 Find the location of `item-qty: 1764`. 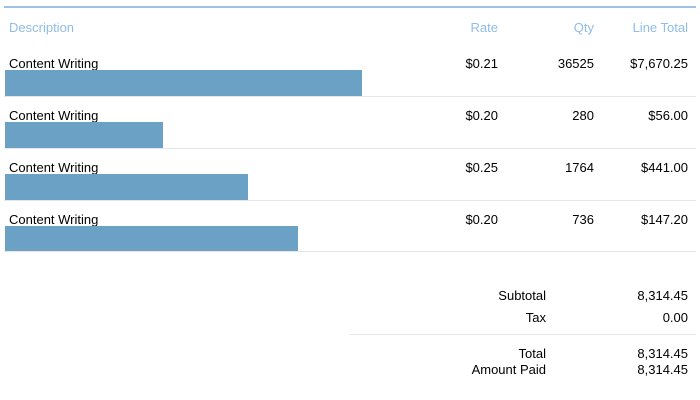

item-qty: 1764 is located at coordinates (579, 167).